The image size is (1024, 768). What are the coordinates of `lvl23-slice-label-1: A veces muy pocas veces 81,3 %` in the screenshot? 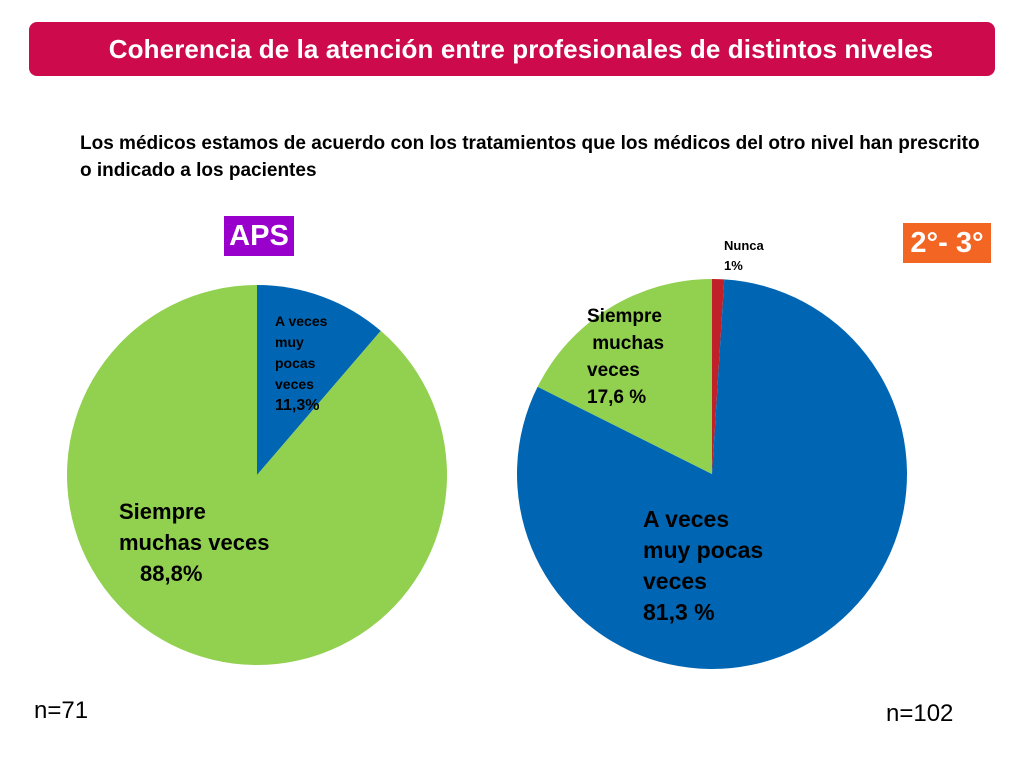 It's located at (703, 565).